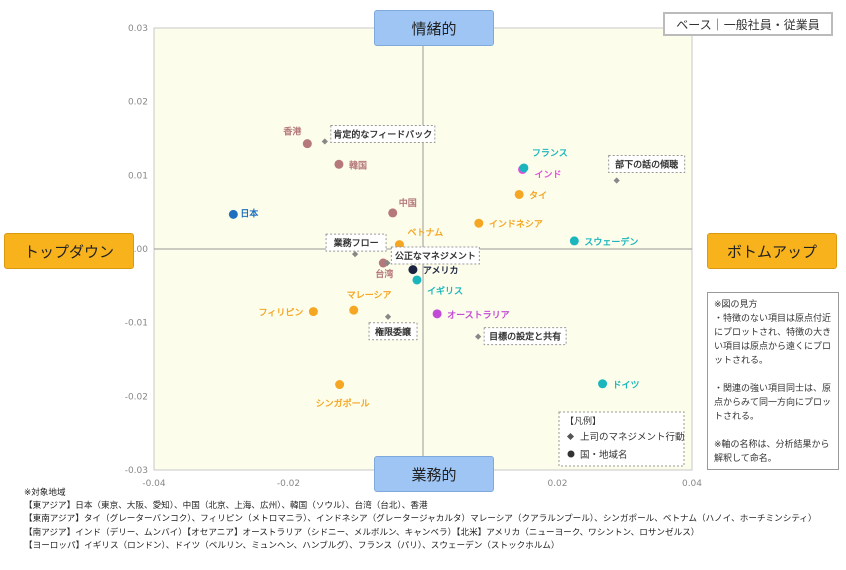 This screenshot has width=846, height=570. Describe the element at coordinates (604, 455) in the screenshot. I see `legend-country-label: 国・地域名` at that location.